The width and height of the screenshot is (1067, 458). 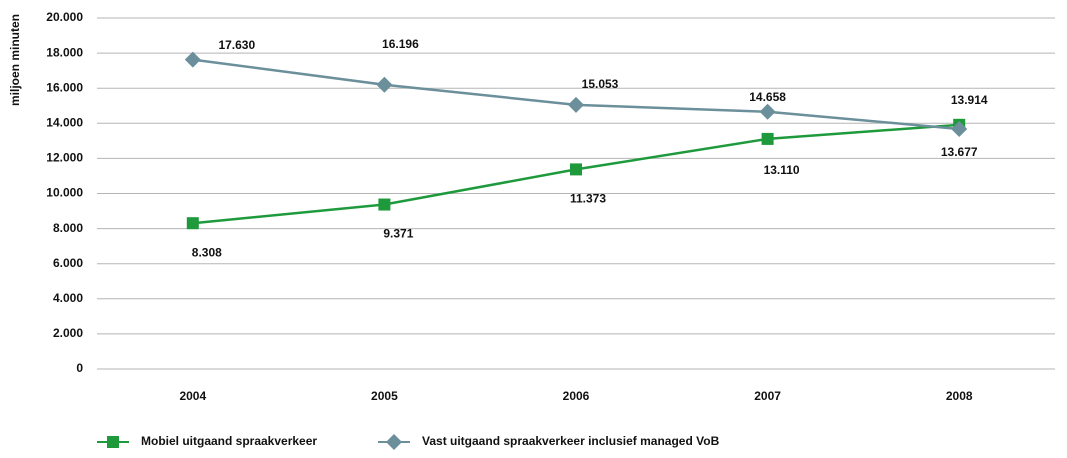 What do you see at coordinates (192, 396) in the screenshot?
I see `x-tick-label: 2004` at bounding box center [192, 396].